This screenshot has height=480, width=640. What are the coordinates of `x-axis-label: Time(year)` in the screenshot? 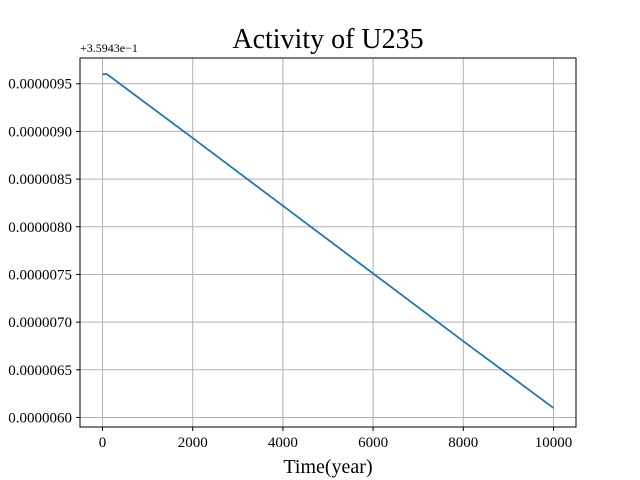 It's located at (327, 467).